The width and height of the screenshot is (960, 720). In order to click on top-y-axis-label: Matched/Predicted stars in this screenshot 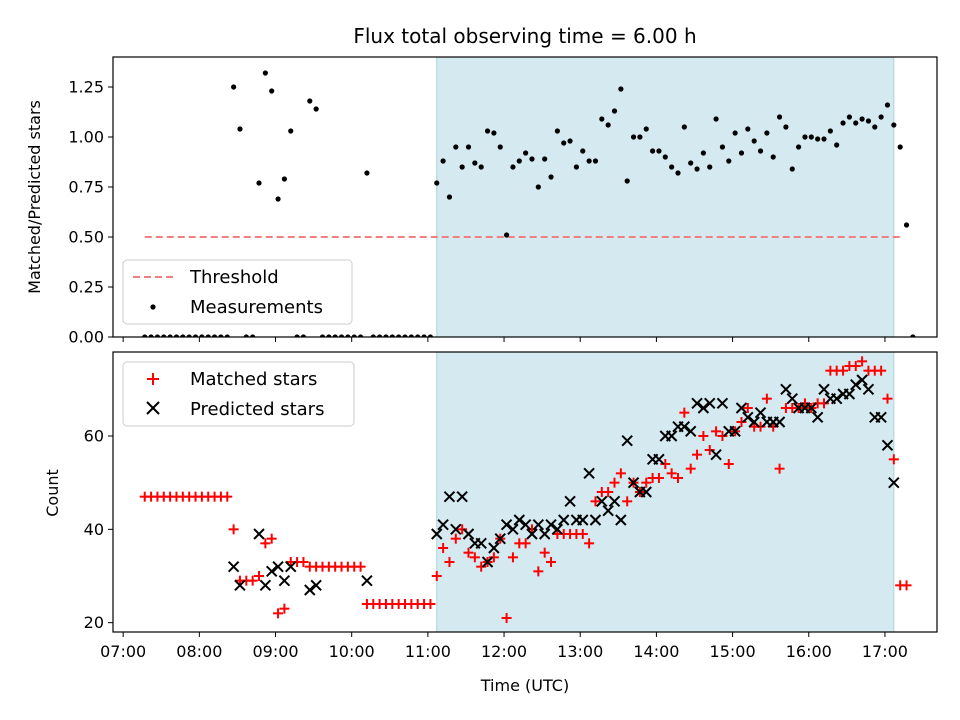, I will do `click(34, 197)`.